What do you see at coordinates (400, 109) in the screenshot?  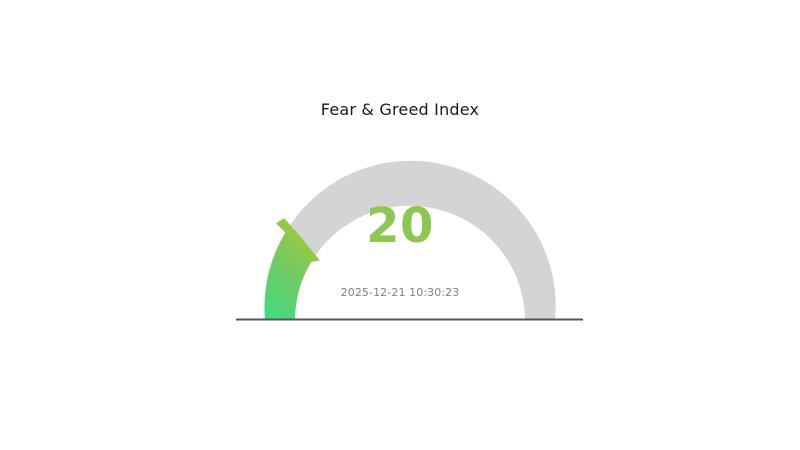 I see `chart-title: Fear & Greed Index` at bounding box center [400, 109].